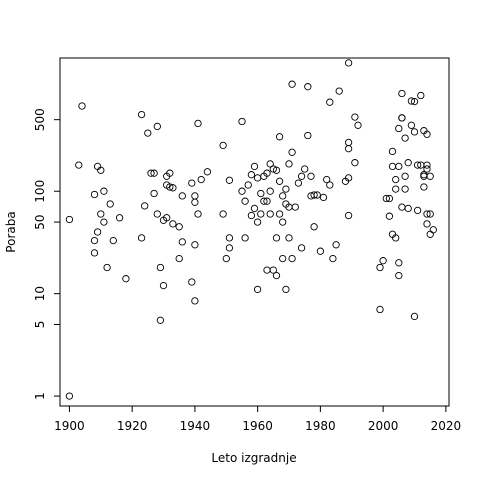  Describe the element at coordinates (132, 426) in the screenshot. I see `x-tick-label: 1920` at that location.